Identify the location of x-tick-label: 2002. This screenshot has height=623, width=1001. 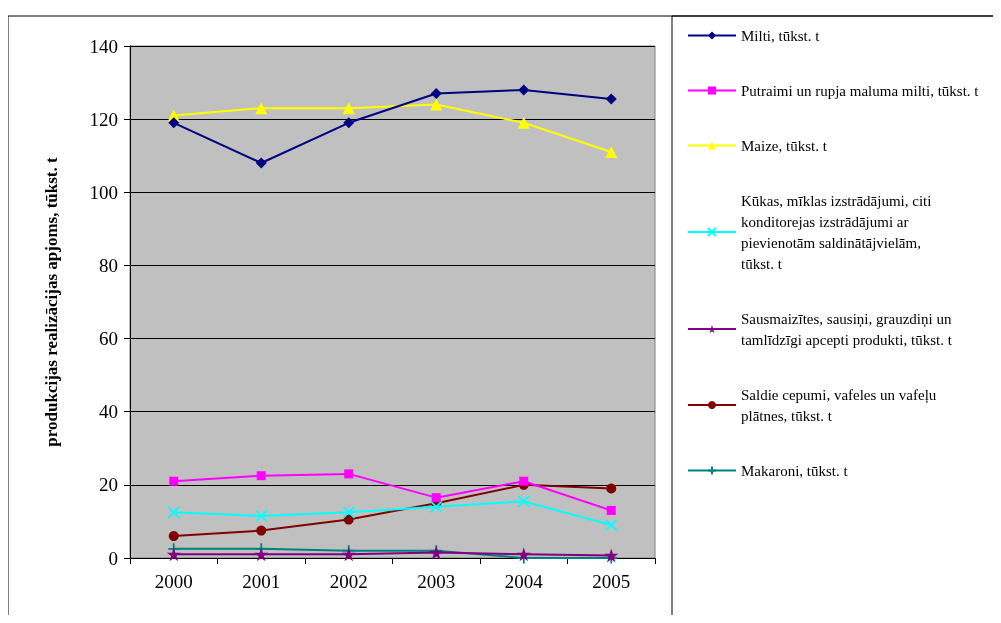
(348, 581).